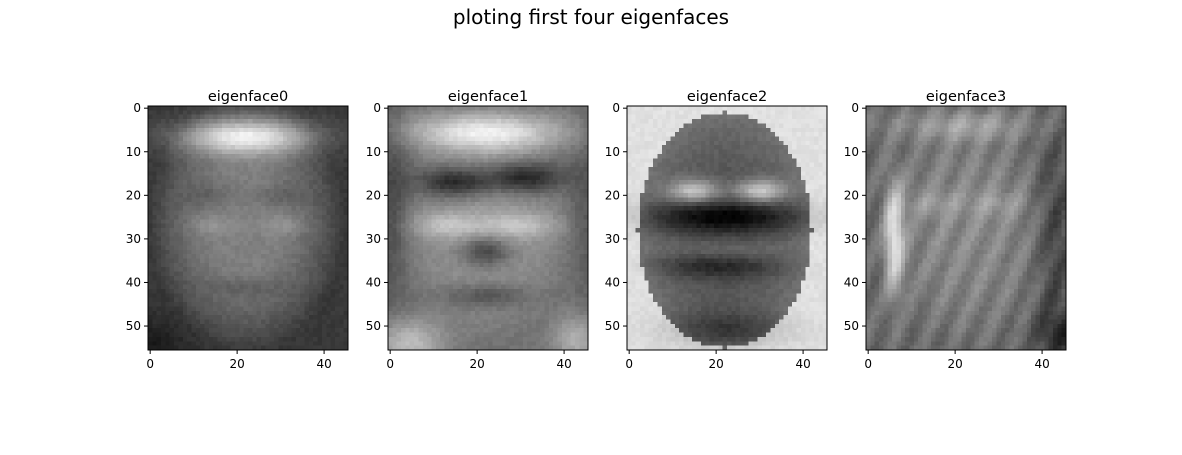  I want to click on panel-title: eigenface2, so click(727, 97).